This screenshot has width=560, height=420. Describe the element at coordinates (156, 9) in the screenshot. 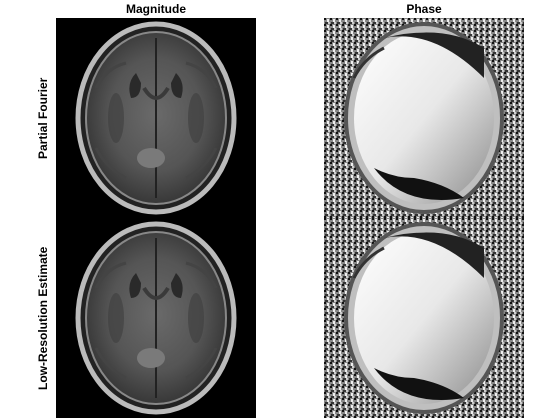

I see `column-title-magnitude: Magnitude` at that location.